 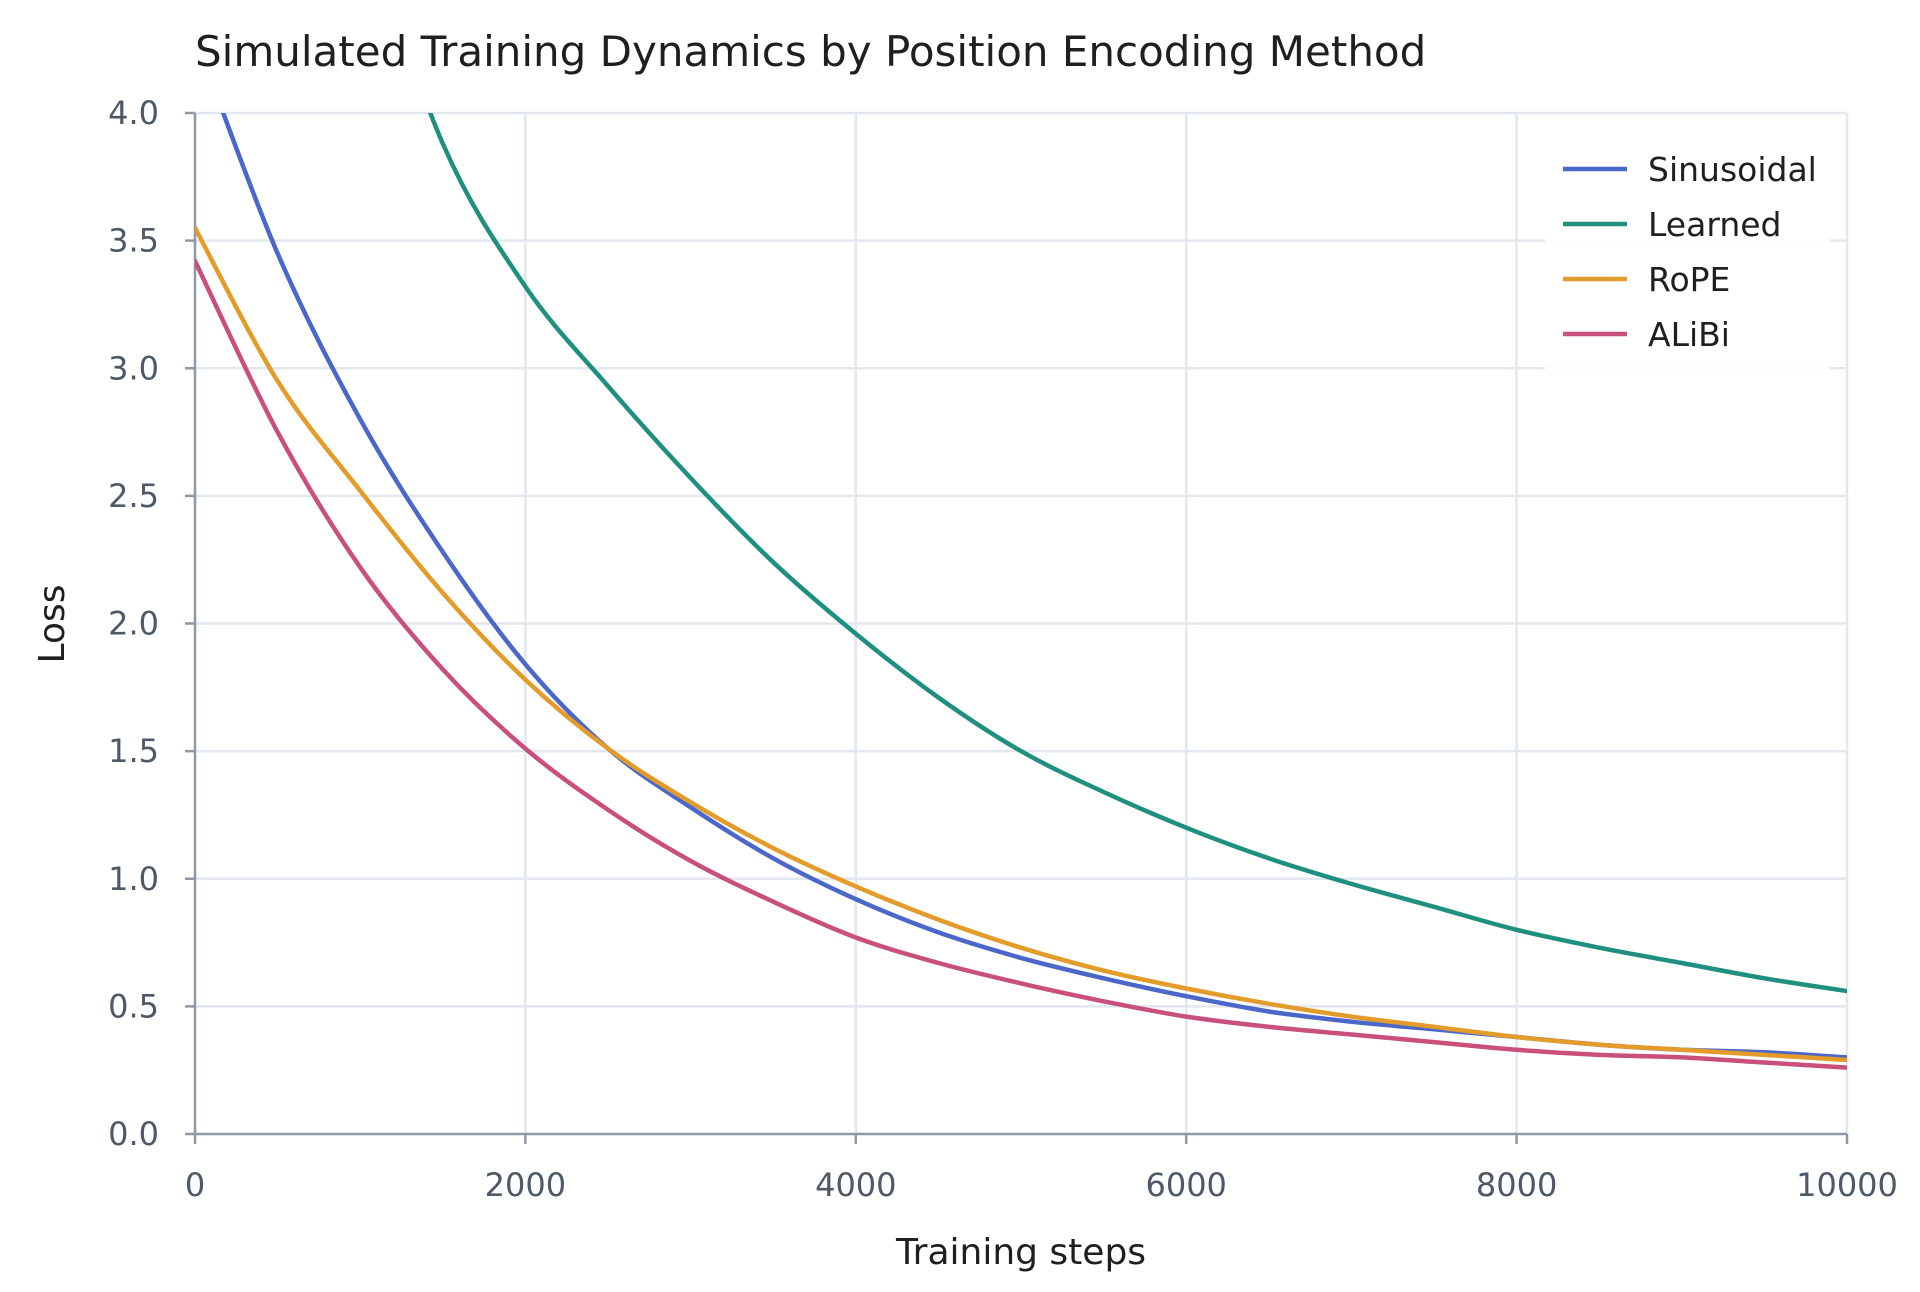 I want to click on y-tick-label: 1.0, so click(x=133, y=879).